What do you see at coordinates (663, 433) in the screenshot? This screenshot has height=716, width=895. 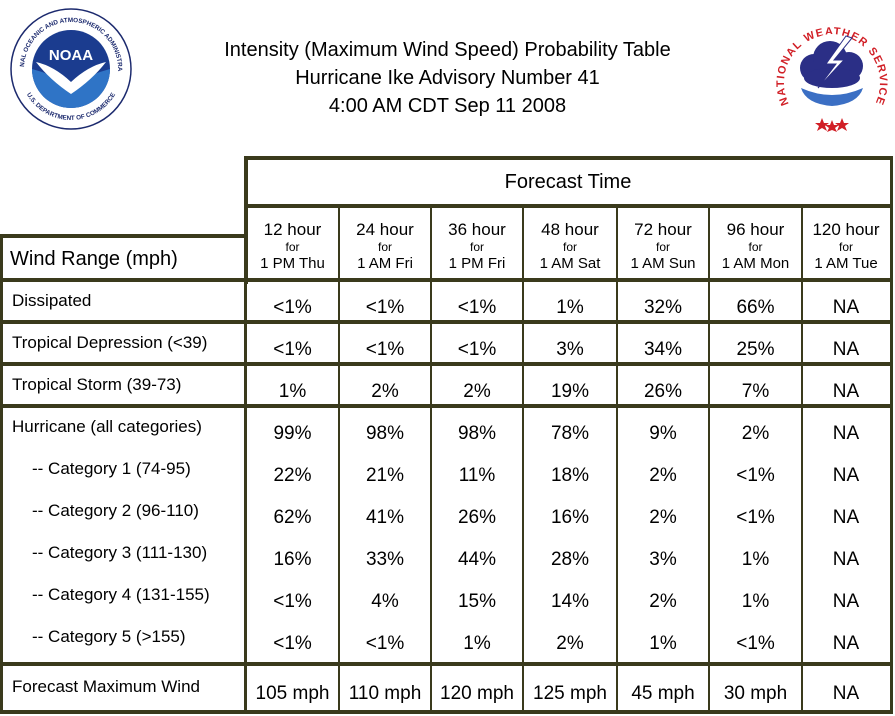 I see `table-cell: 9%` at bounding box center [663, 433].